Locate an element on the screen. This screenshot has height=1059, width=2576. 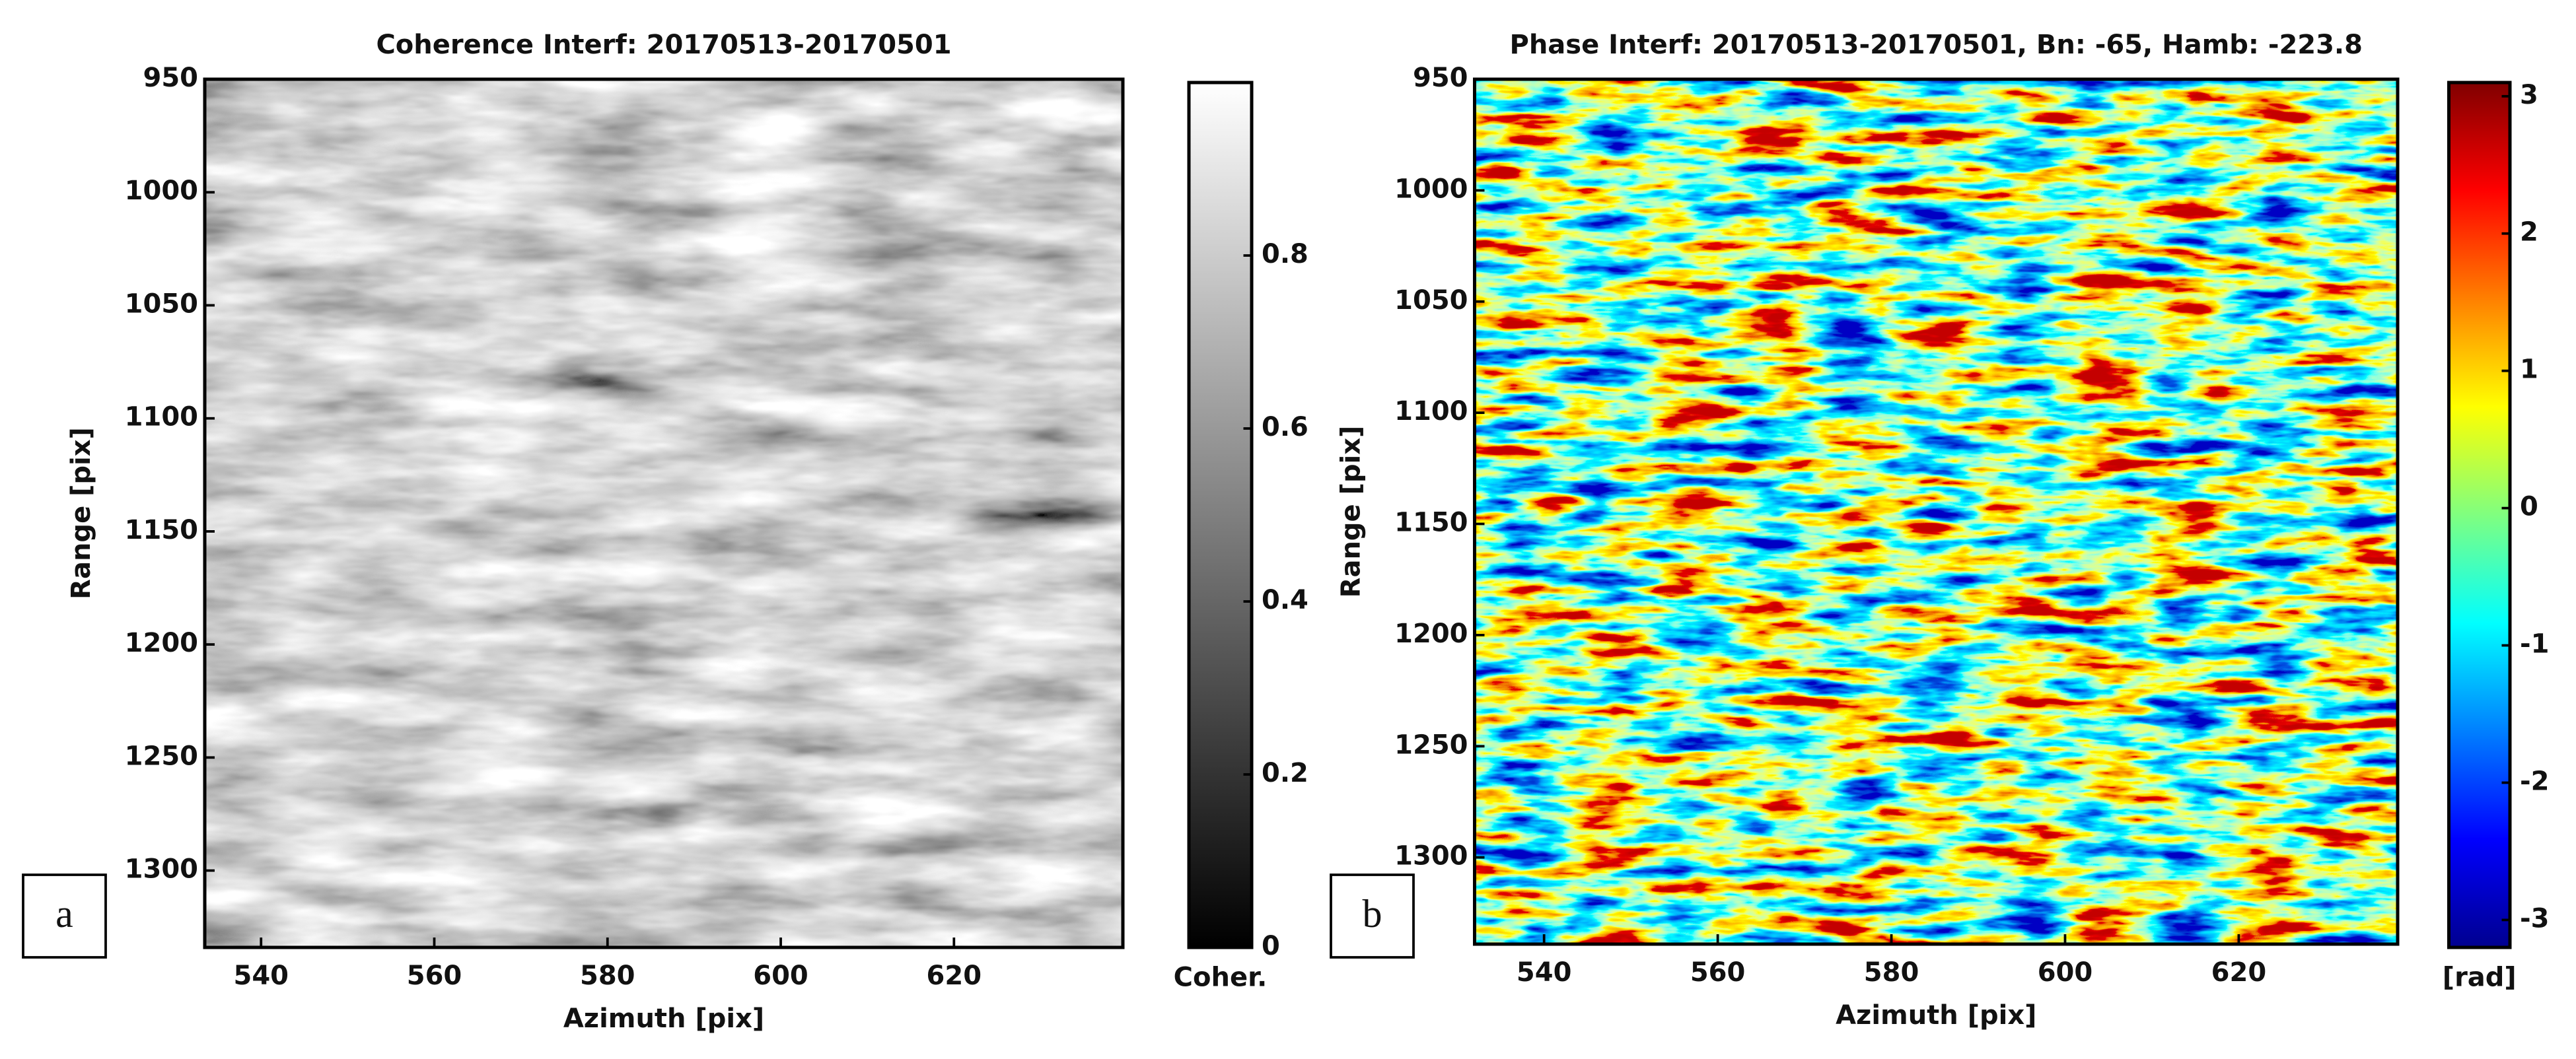
chart-title: Coherence Interf: 20170513-20170501 is located at coordinates (663, 45).